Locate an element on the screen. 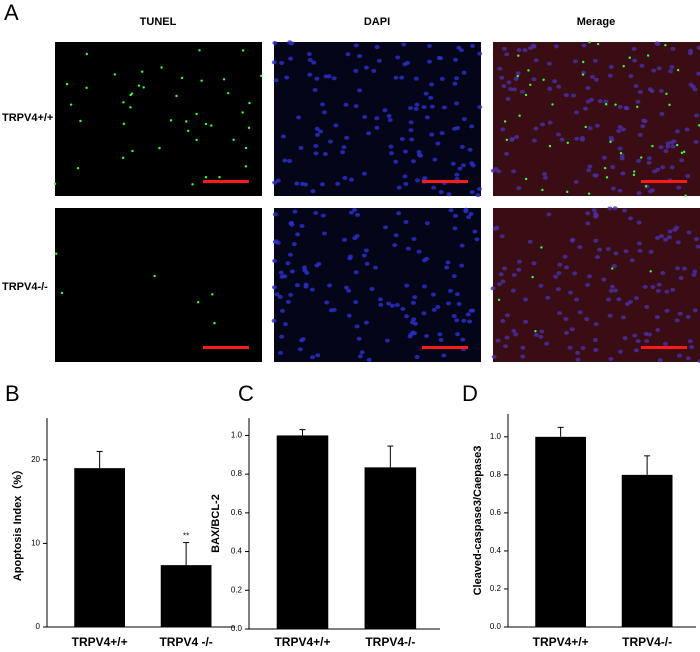 This screenshot has height=652, width=700. y-tick-label: 10 is located at coordinates (35, 543).